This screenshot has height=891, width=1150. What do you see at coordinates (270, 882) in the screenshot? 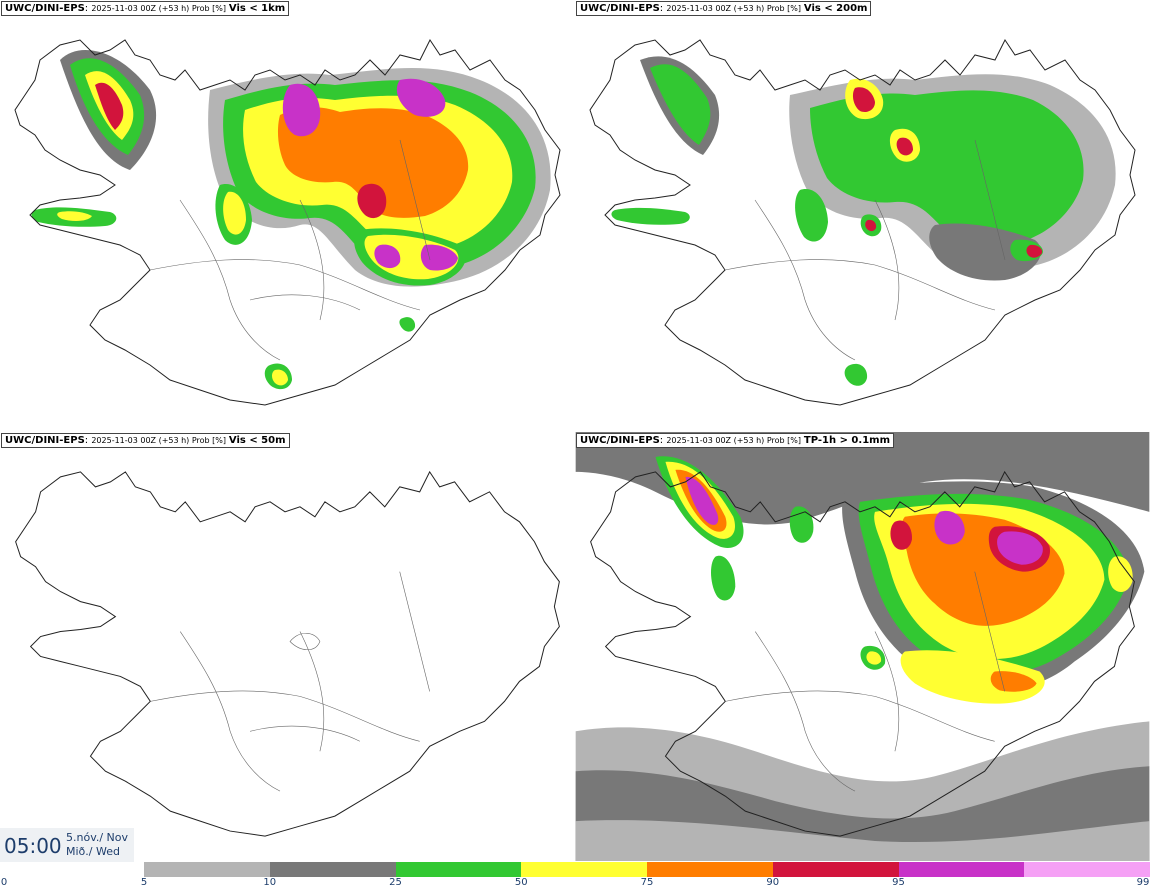
I see `colorbar-label: 10` at bounding box center [270, 882].